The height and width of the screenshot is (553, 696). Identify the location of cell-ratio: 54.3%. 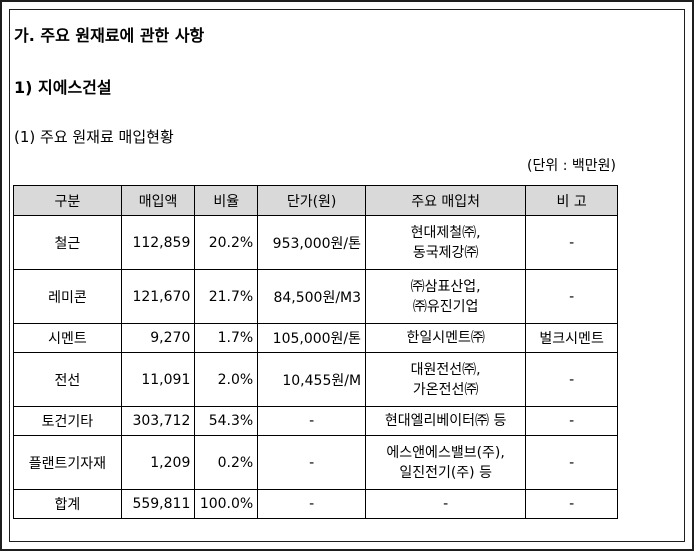
(226, 421).